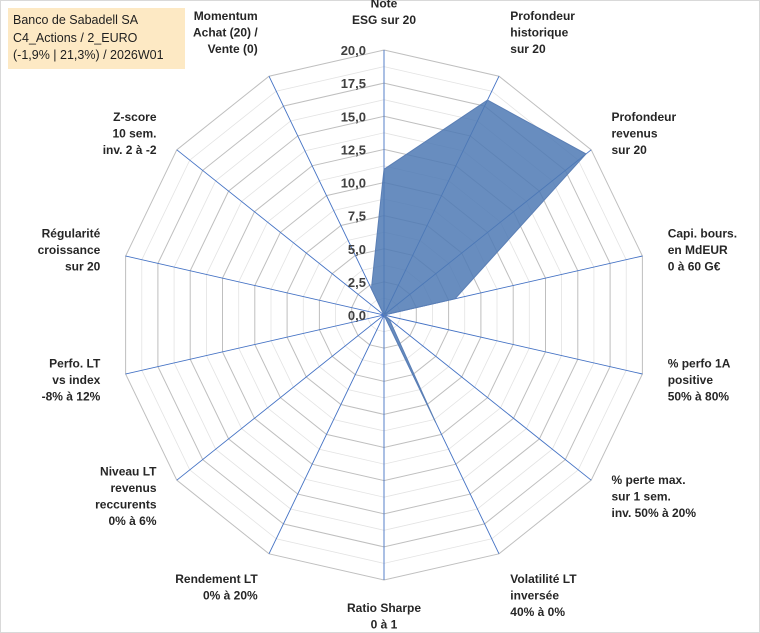  Describe the element at coordinates (539, 32) in the screenshot. I see `axis-label-line: historique` at that location.